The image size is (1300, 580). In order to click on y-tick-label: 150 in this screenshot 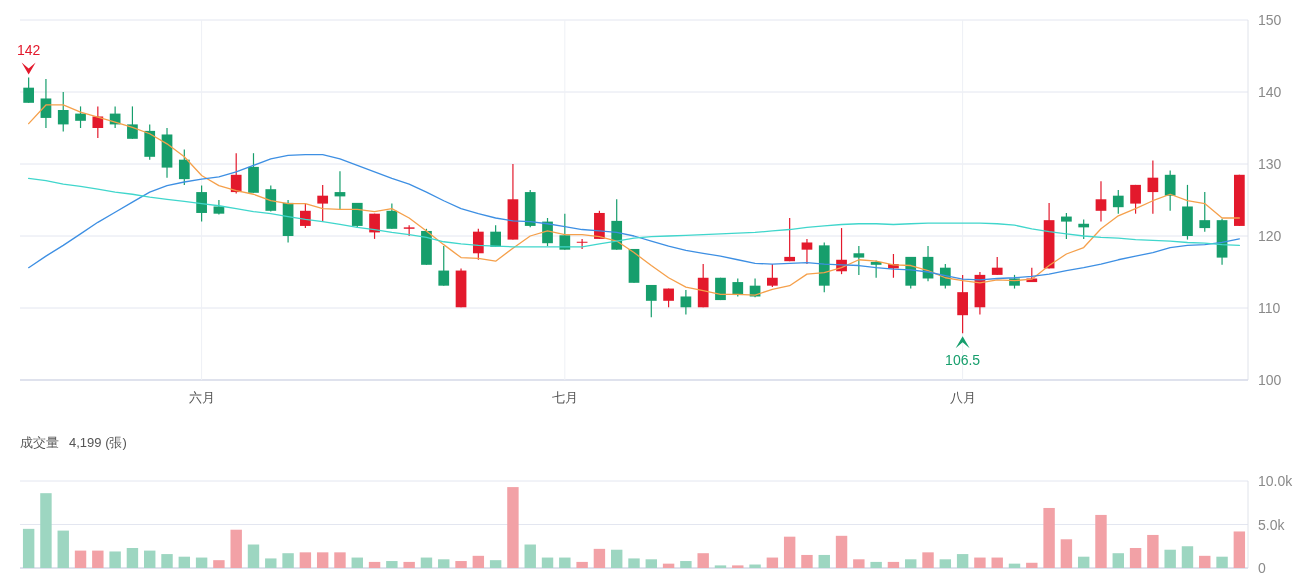, I will do `click(1270, 20)`.